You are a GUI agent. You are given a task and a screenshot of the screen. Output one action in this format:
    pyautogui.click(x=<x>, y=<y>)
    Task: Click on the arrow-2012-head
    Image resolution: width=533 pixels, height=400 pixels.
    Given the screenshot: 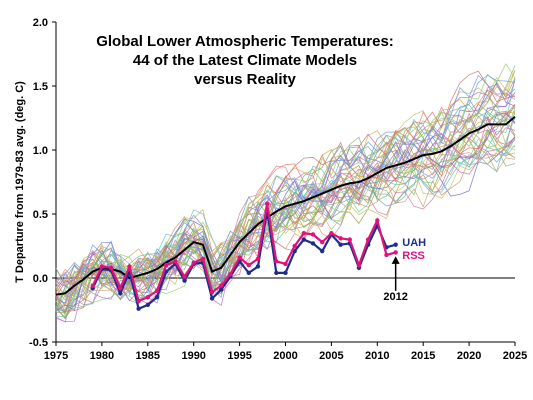 What is the action you would take?
    pyautogui.click(x=395, y=260)
    